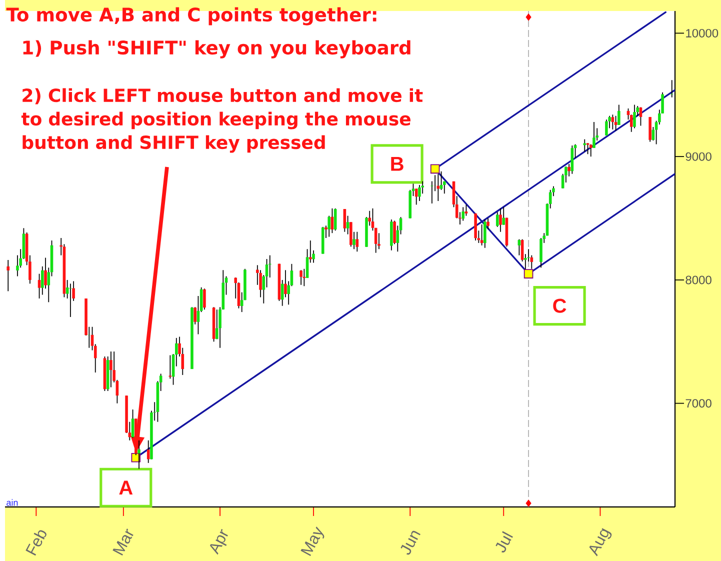  I want to click on annotation: A, so click(126, 487).